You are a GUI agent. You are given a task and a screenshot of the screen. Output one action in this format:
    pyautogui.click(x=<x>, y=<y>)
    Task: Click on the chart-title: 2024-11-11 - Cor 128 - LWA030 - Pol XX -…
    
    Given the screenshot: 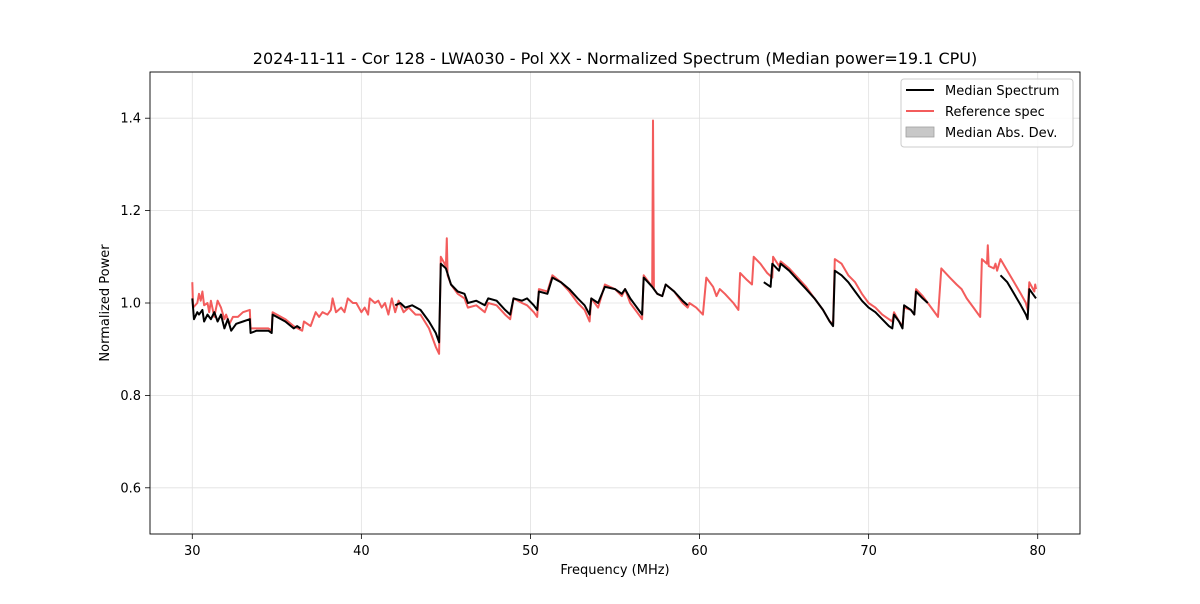 What is the action you would take?
    pyautogui.click(x=615, y=58)
    